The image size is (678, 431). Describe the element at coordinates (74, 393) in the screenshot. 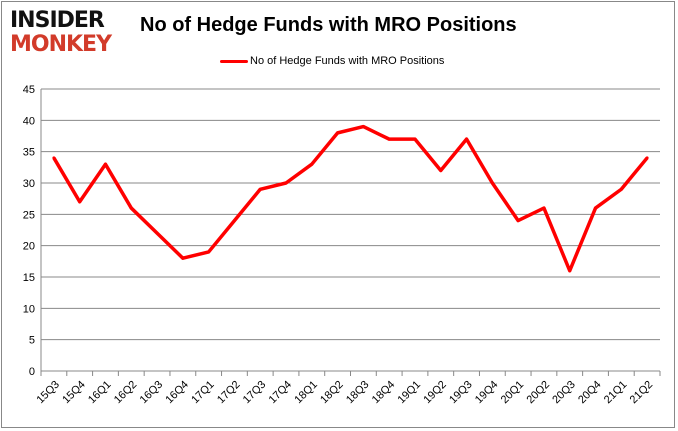

I see `x-tick-label: 15Q4` at that location.